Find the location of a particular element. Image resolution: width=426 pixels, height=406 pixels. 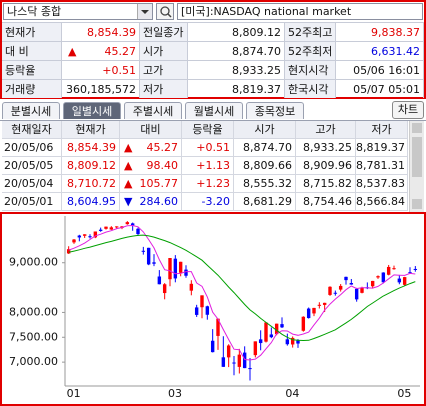

header-row: 나스닥 종합 [미국]:NASDAQ national market is located at coordinates (213, 12).